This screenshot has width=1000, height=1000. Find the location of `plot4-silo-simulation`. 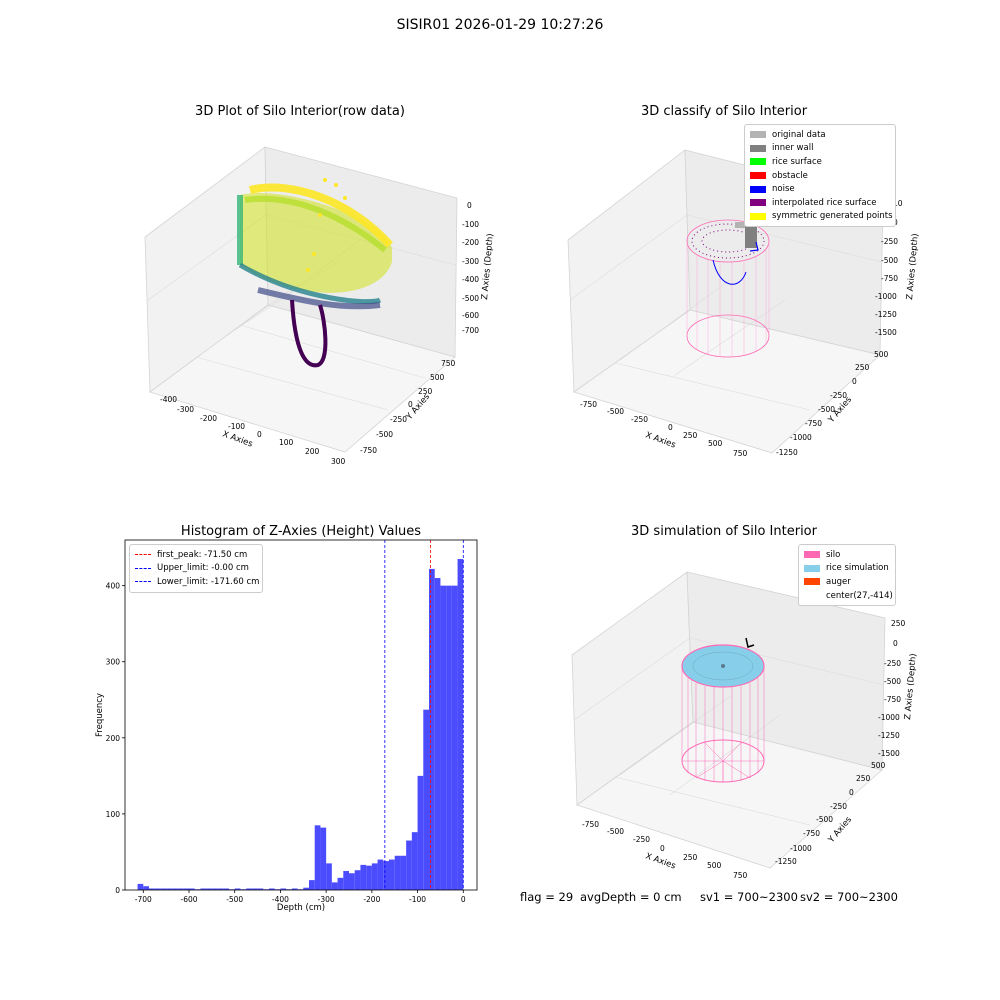

plot4-silo-simulation is located at coordinates (723, 710).